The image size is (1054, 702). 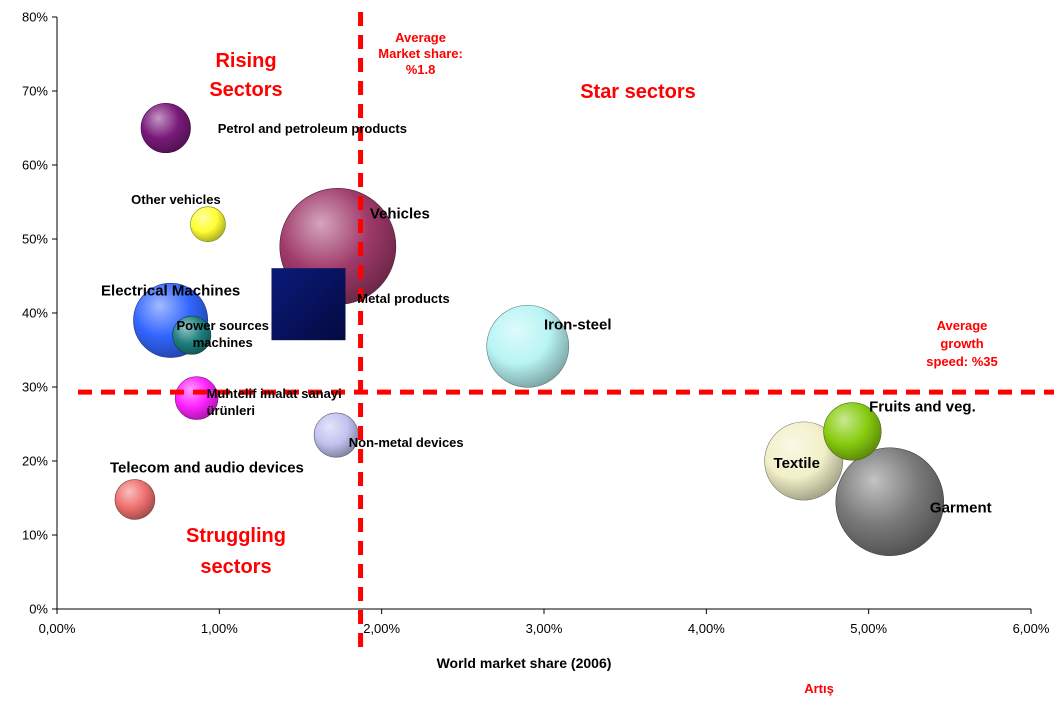 What do you see at coordinates (420, 37) in the screenshot?
I see `avg-market-share-label: Average` at bounding box center [420, 37].